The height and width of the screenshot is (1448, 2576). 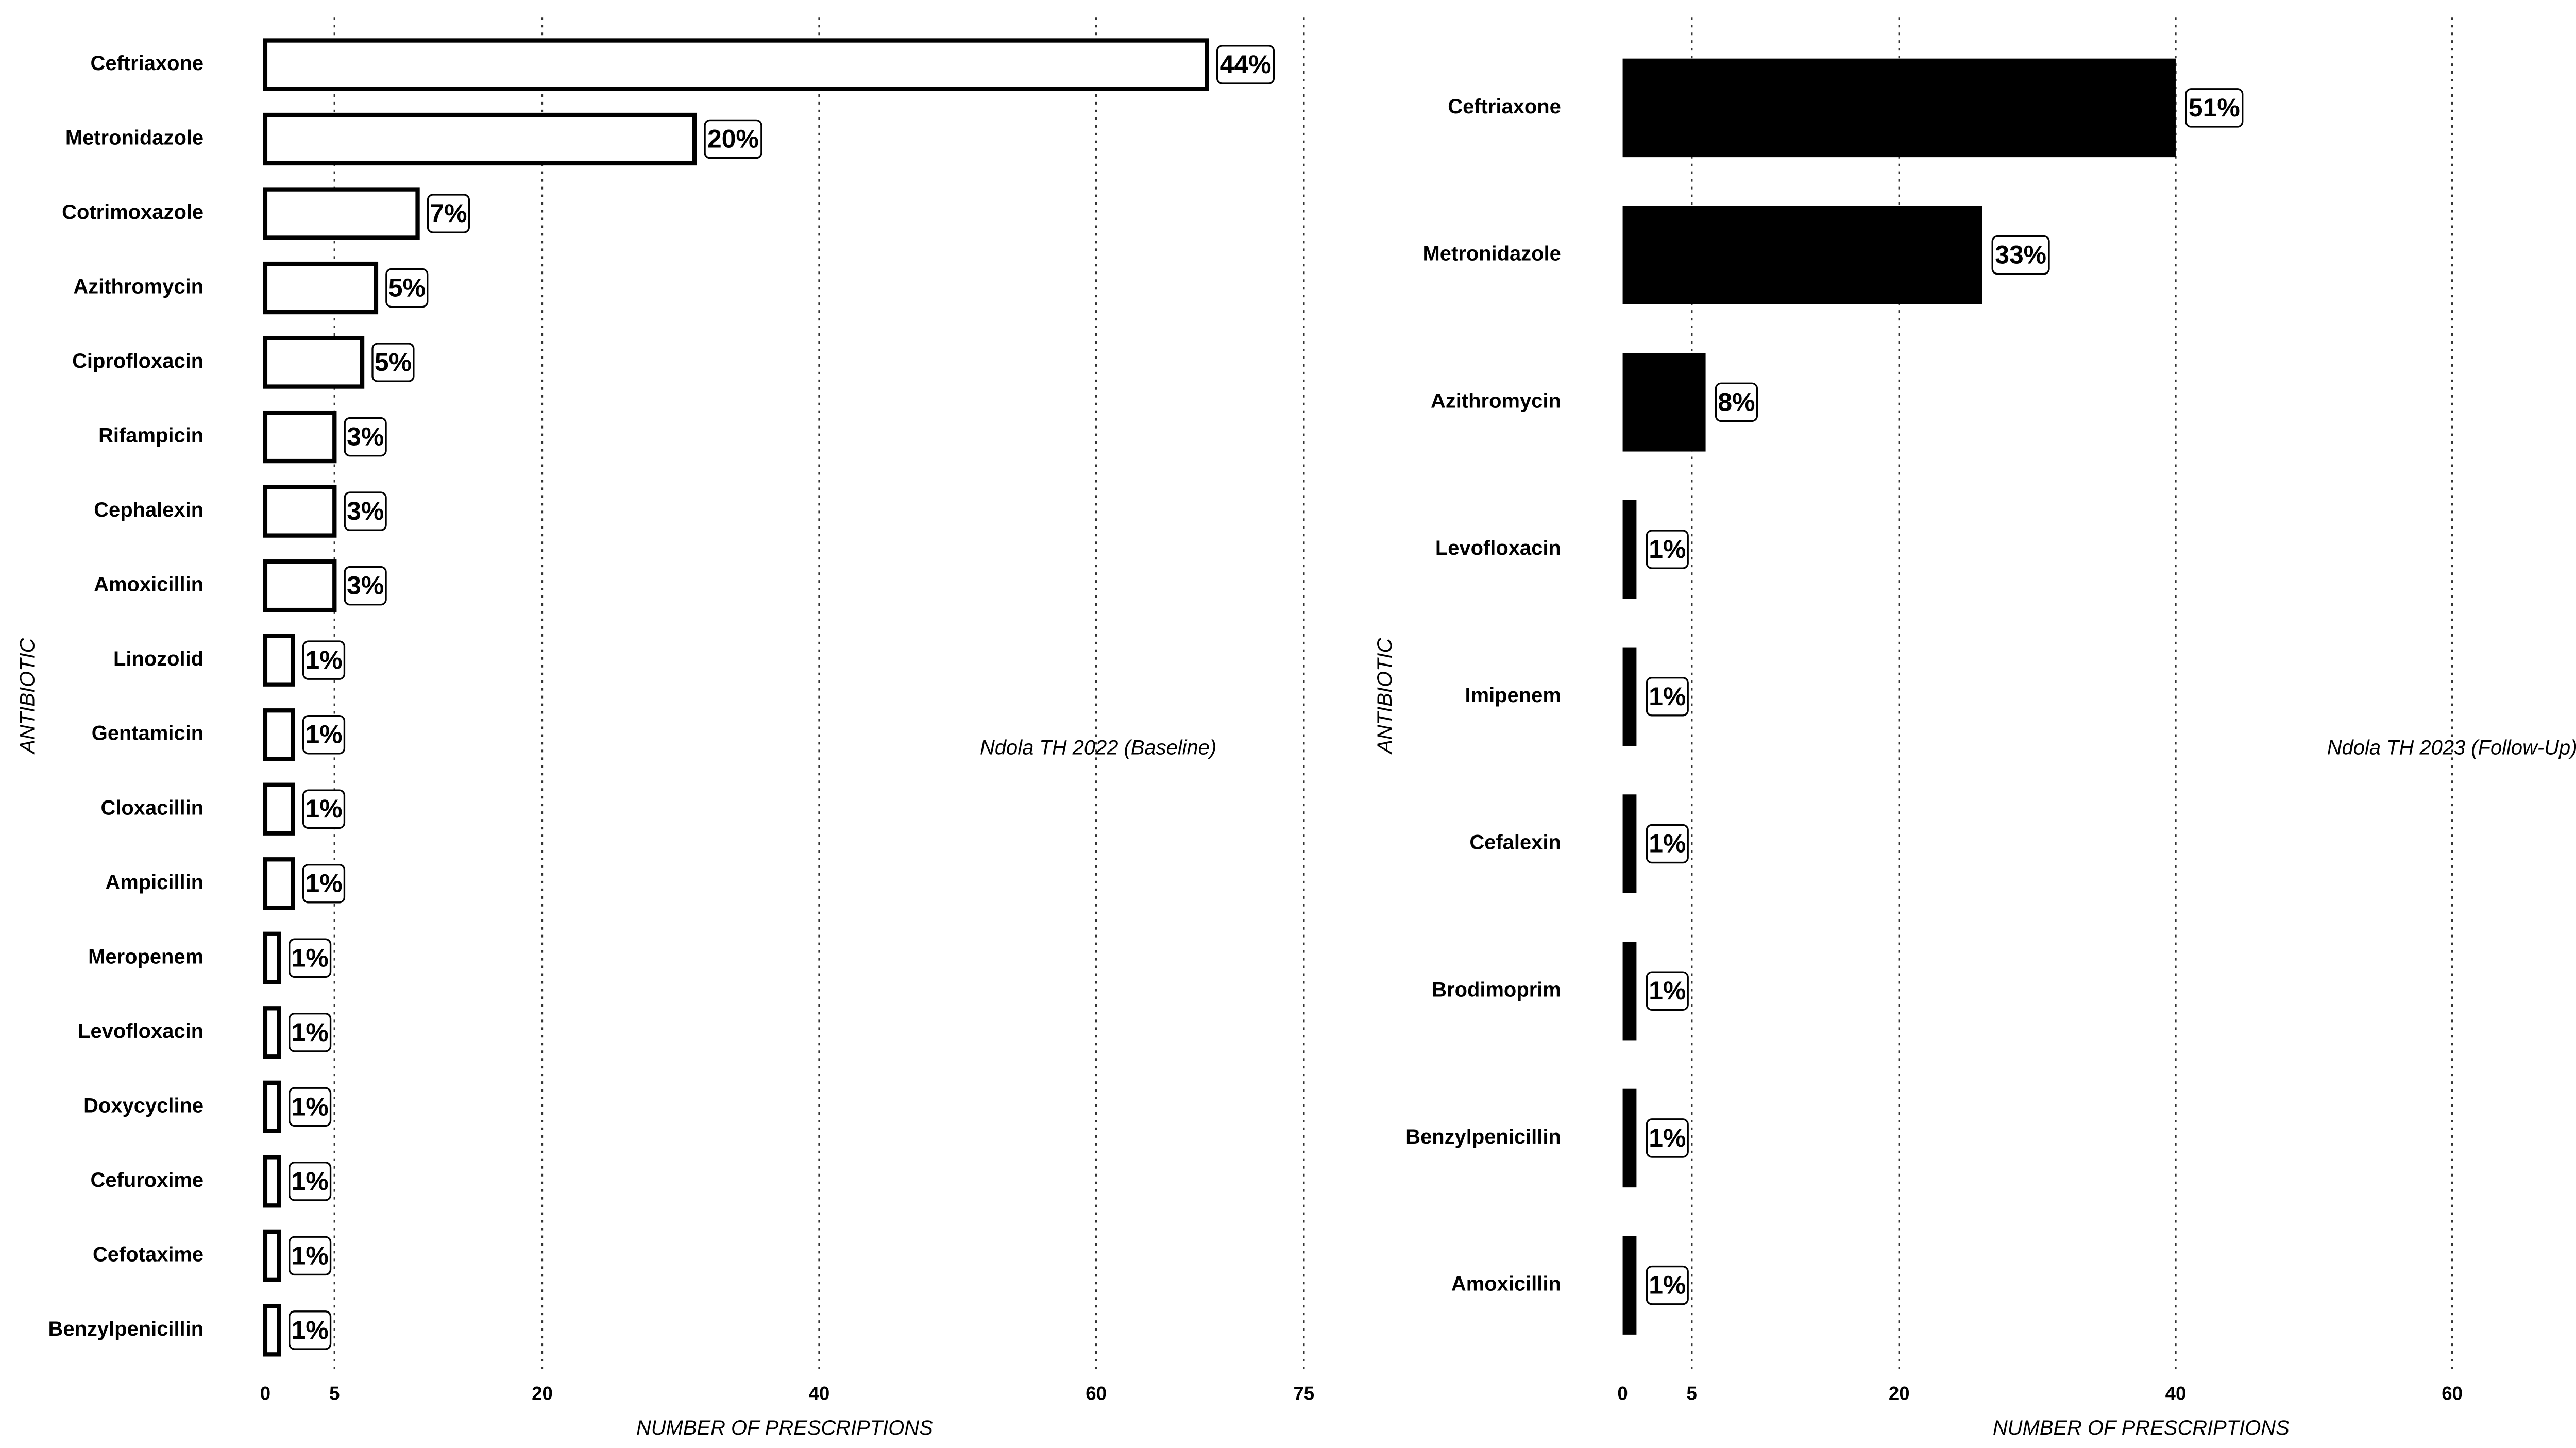 I want to click on y-tick-label: Rifampicin, so click(x=151, y=435).